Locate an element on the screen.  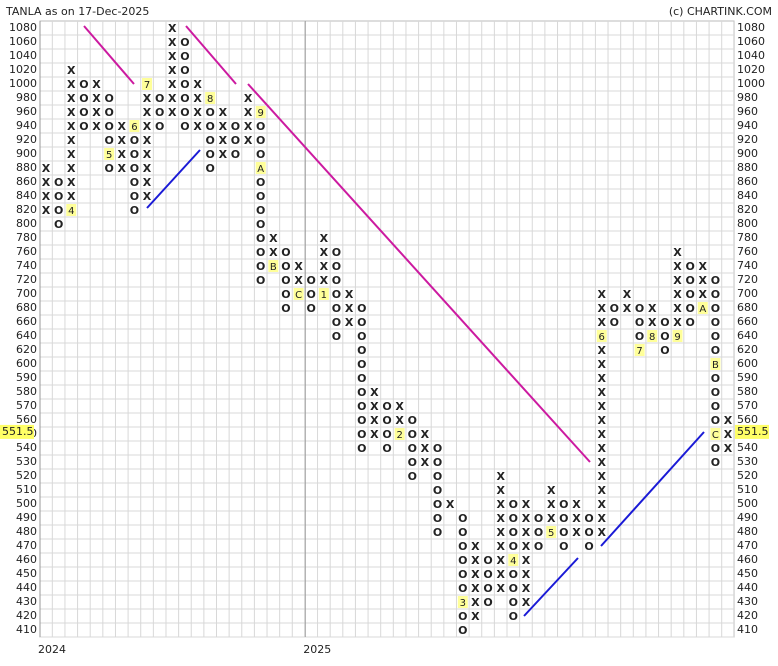
y-tick-label: 1000 is located at coordinates (23, 83).